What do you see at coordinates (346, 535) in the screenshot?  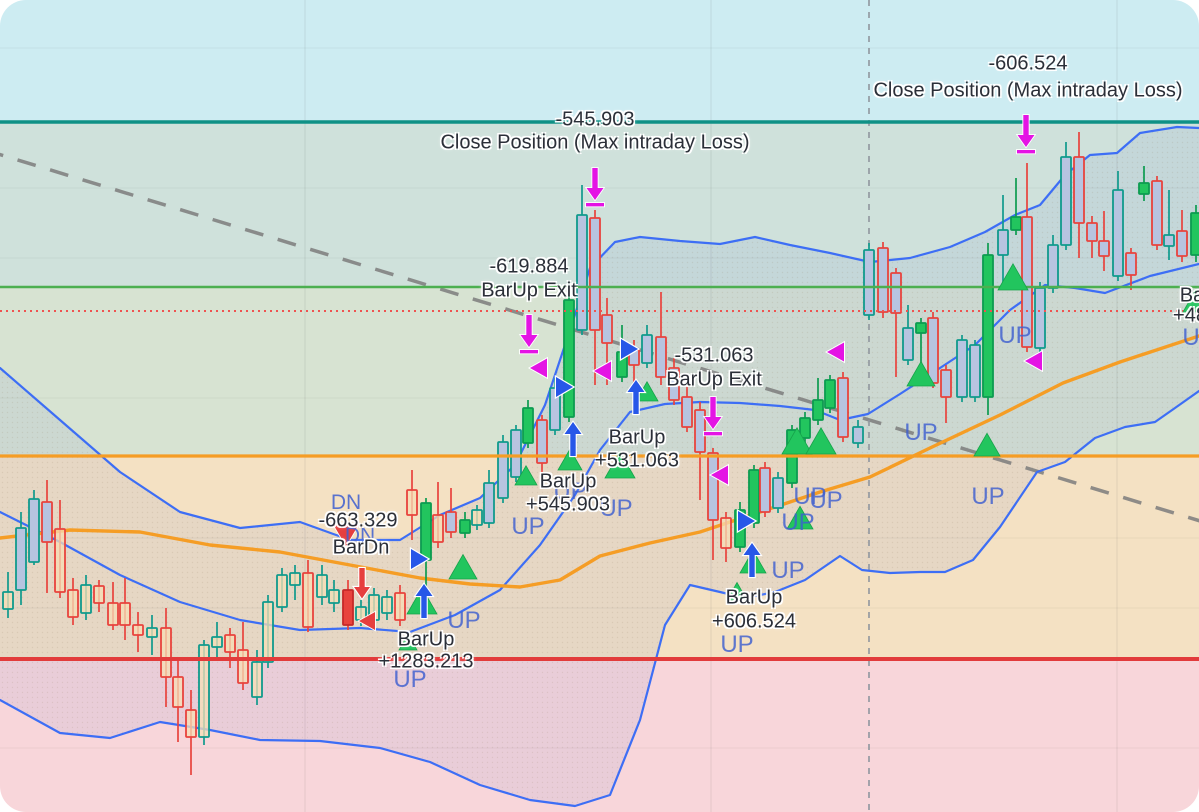 I see `down-triangle-marker` at bounding box center [346, 535].